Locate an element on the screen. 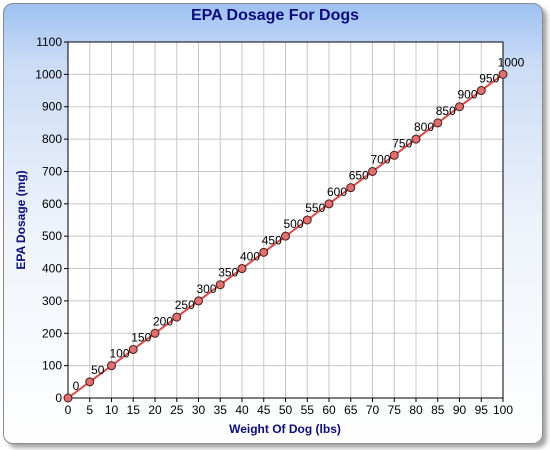 This screenshot has width=550, height=450. data-label: 850 is located at coordinates (446, 111).